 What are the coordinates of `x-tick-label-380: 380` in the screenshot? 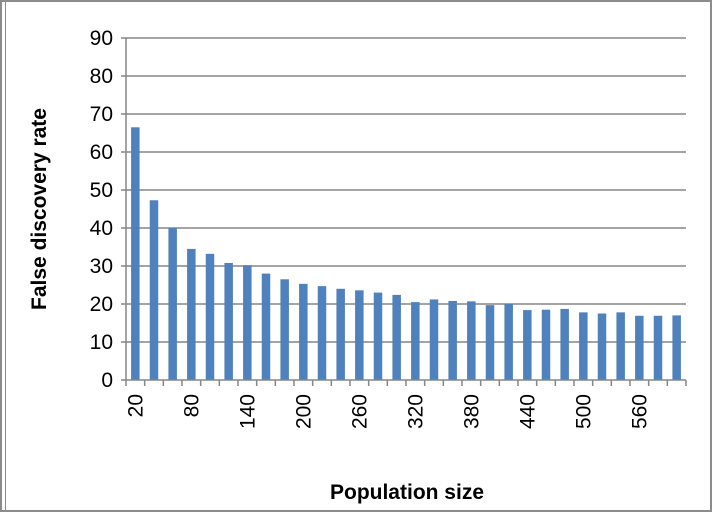 It's located at (471, 411).